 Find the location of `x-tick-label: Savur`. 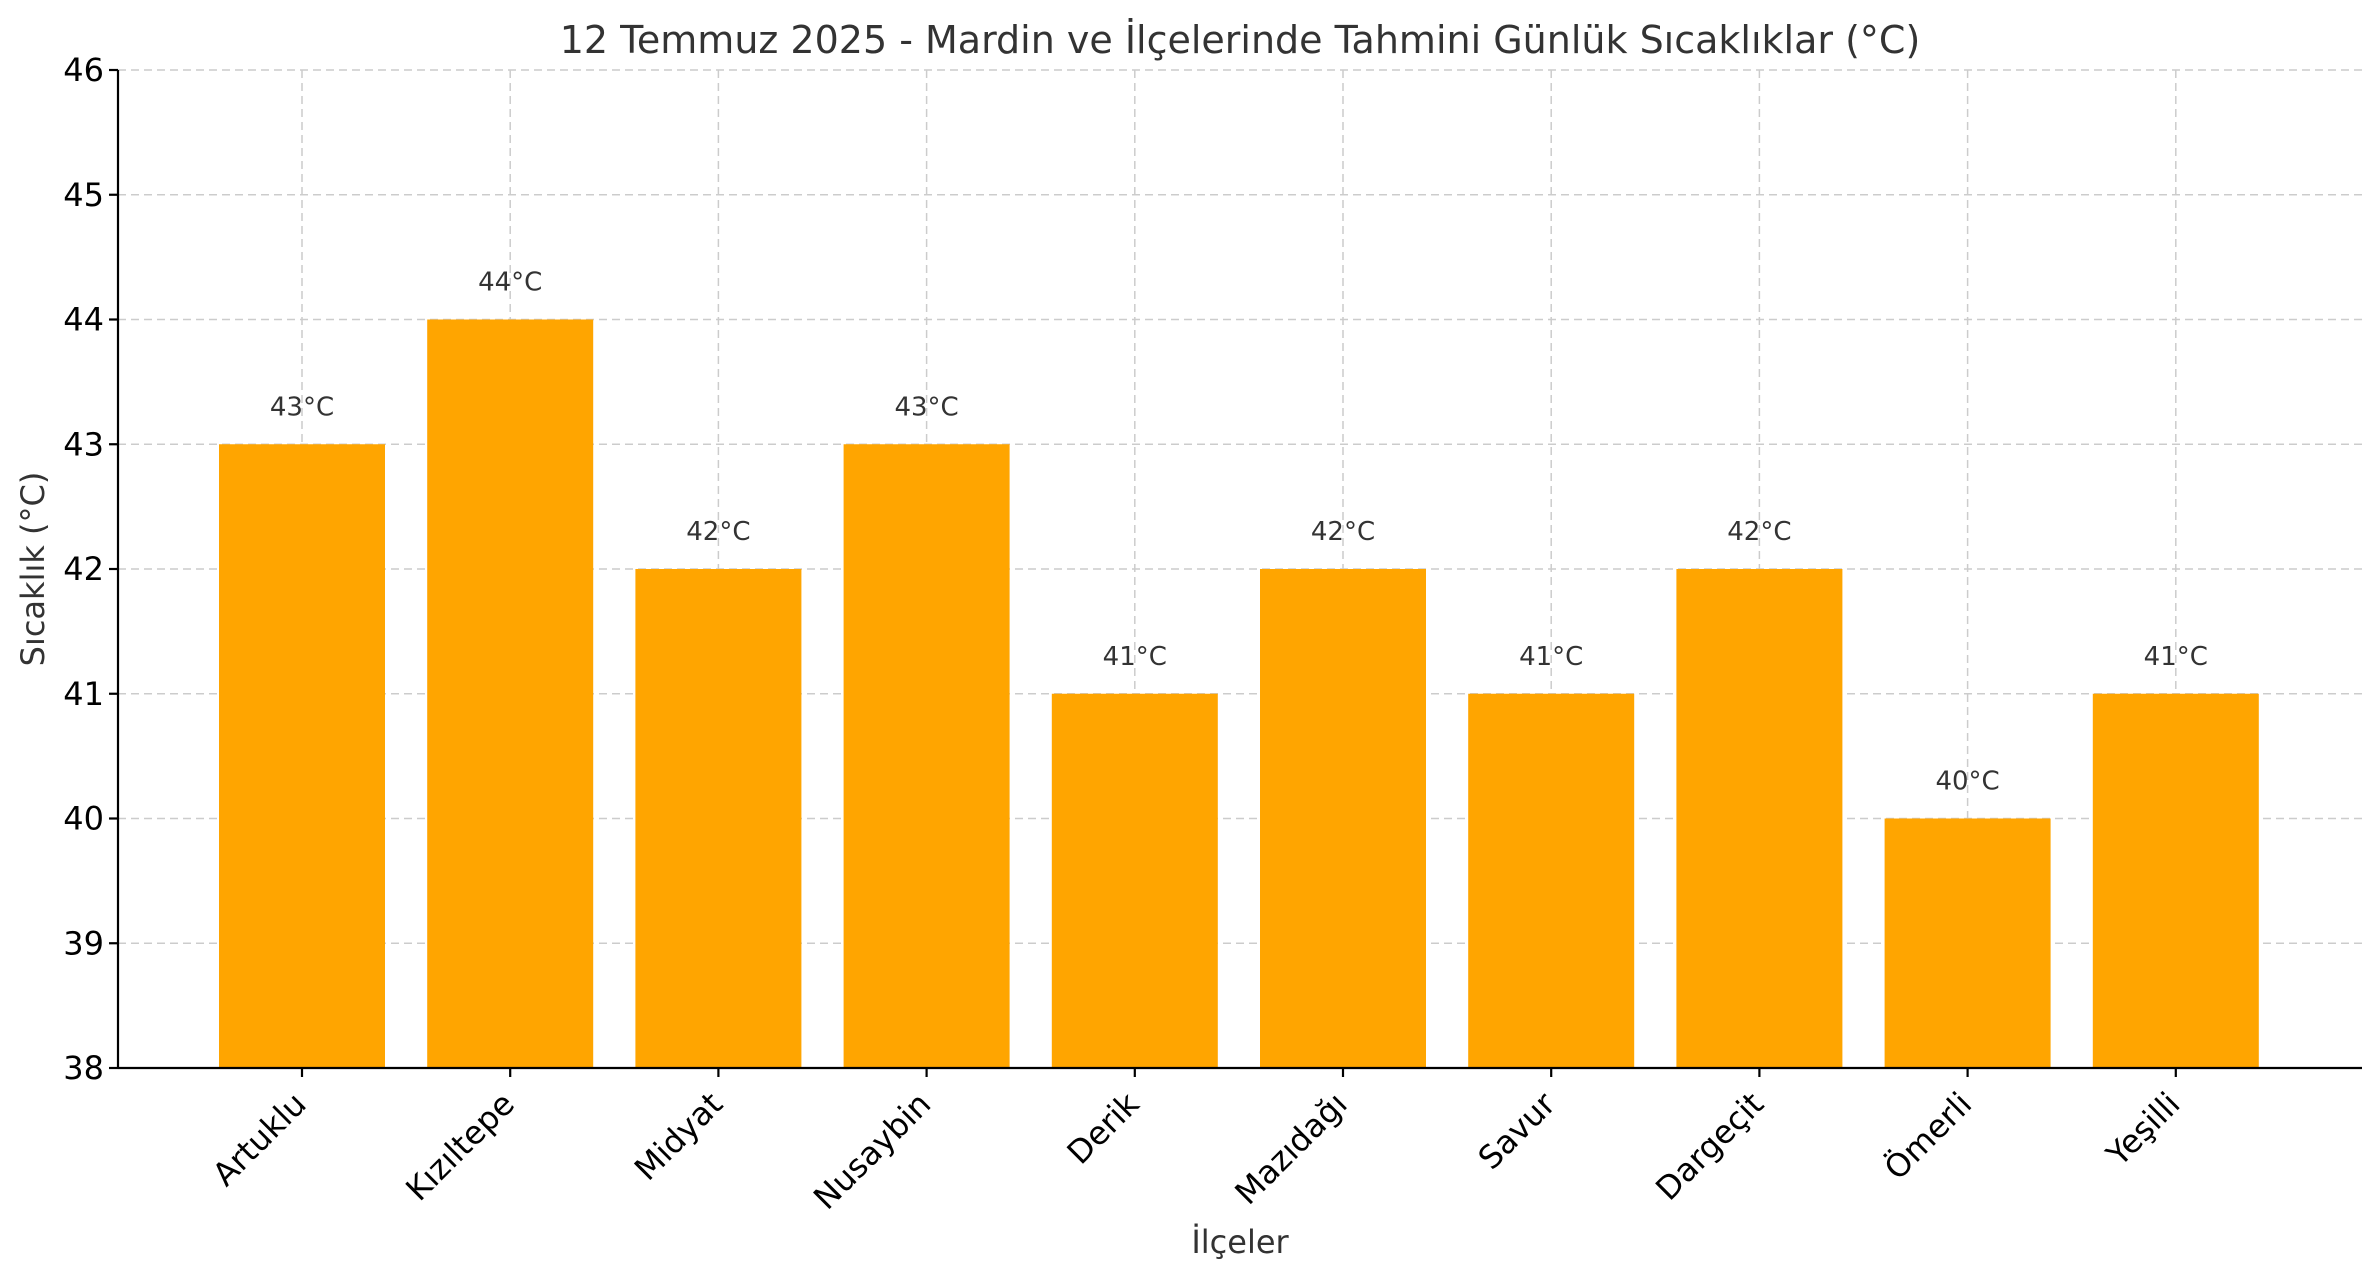

x-tick-label: Savur is located at coordinates (1517, 1130).